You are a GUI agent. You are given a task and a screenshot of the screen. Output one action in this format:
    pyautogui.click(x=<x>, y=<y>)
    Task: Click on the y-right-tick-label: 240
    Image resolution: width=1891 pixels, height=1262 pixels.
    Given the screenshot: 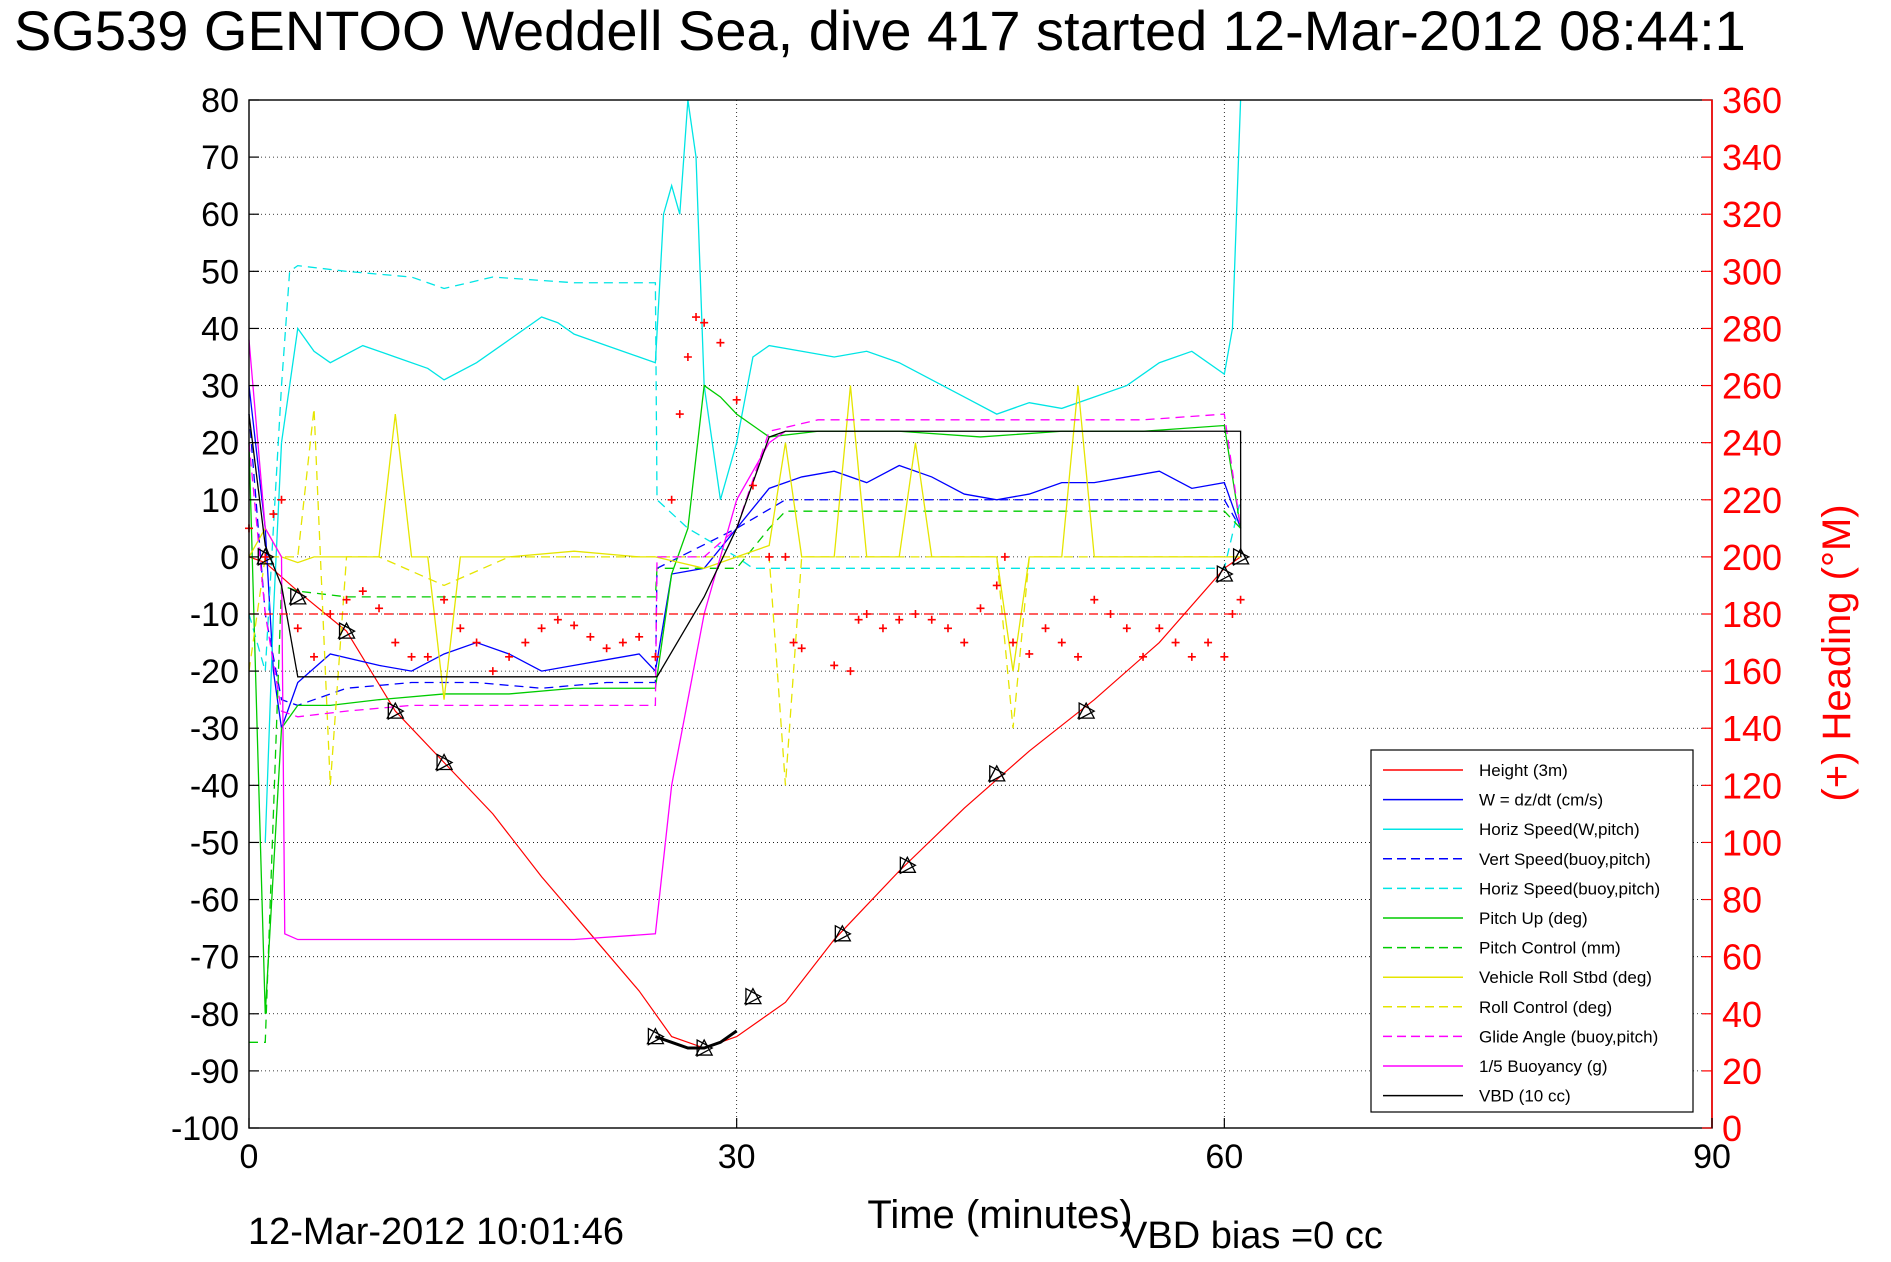 What is the action you would take?
    pyautogui.click(x=1752, y=443)
    